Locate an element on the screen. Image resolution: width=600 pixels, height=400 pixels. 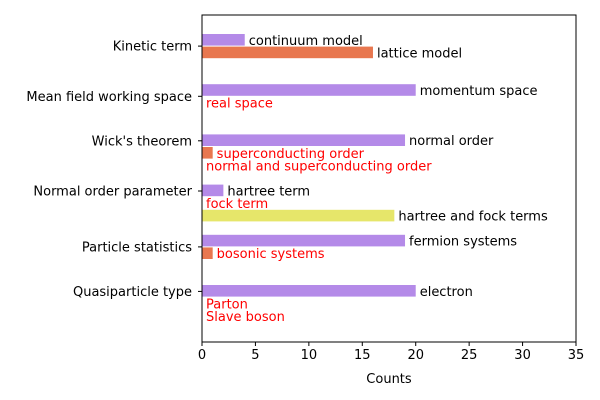
x-tick-label: 0 is located at coordinates (202, 355).